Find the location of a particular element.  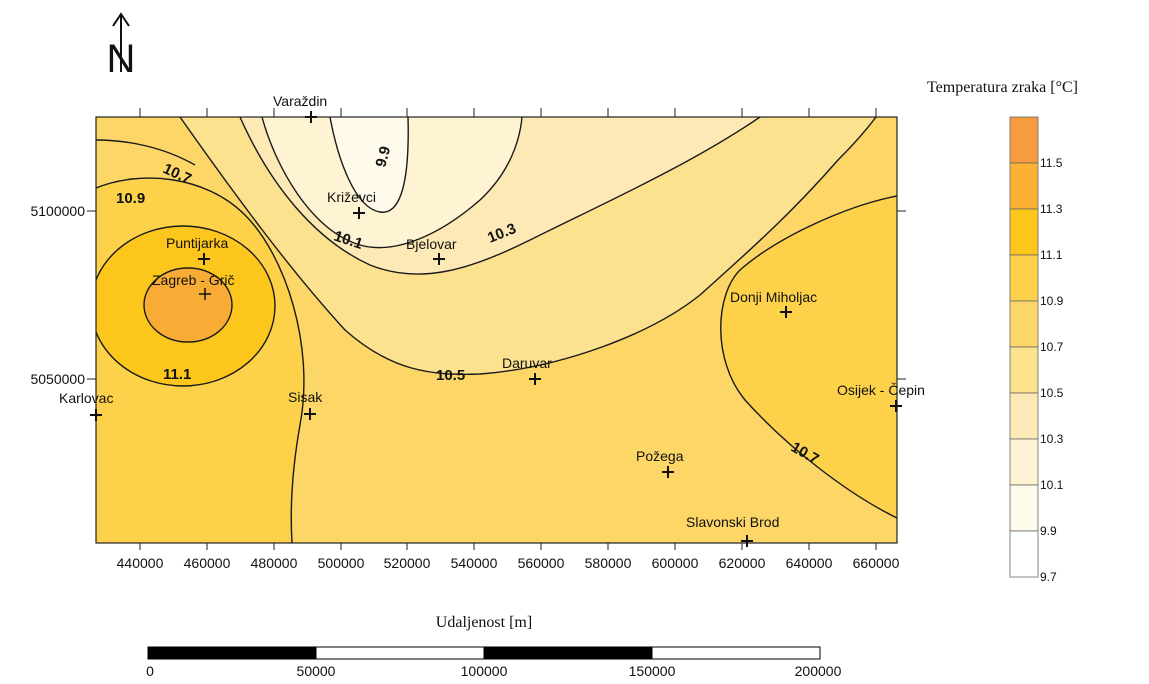

contour-label: 9.9 is located at coordinates (383, 156).